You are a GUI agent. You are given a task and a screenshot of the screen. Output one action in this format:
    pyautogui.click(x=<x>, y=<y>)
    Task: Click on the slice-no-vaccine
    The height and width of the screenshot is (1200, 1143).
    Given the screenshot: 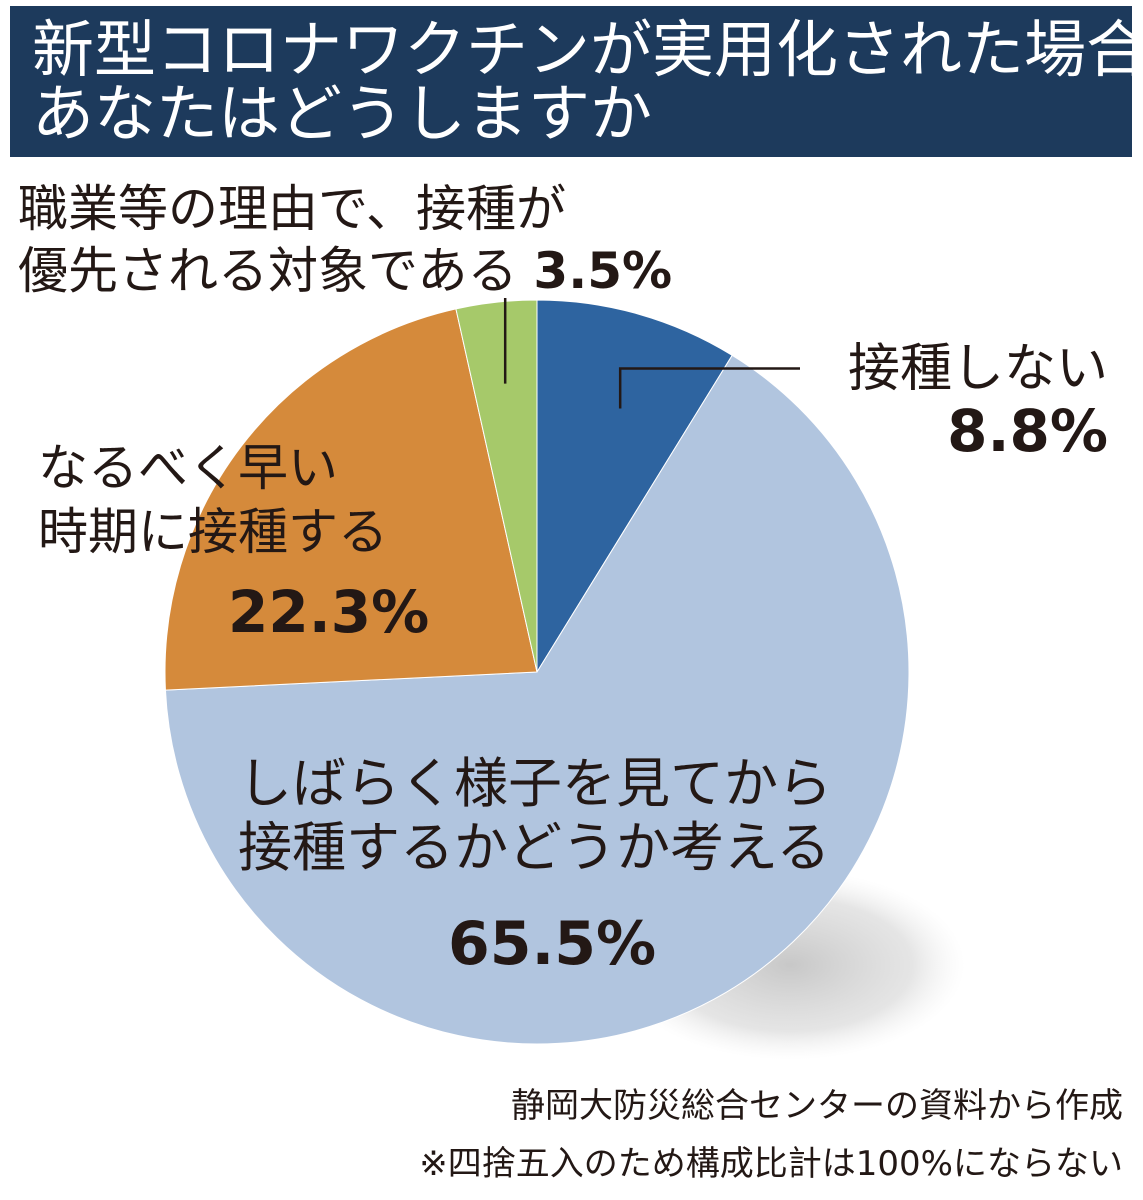 What is the action you would take?
    pyautogui.click(x=634, y=486)
    